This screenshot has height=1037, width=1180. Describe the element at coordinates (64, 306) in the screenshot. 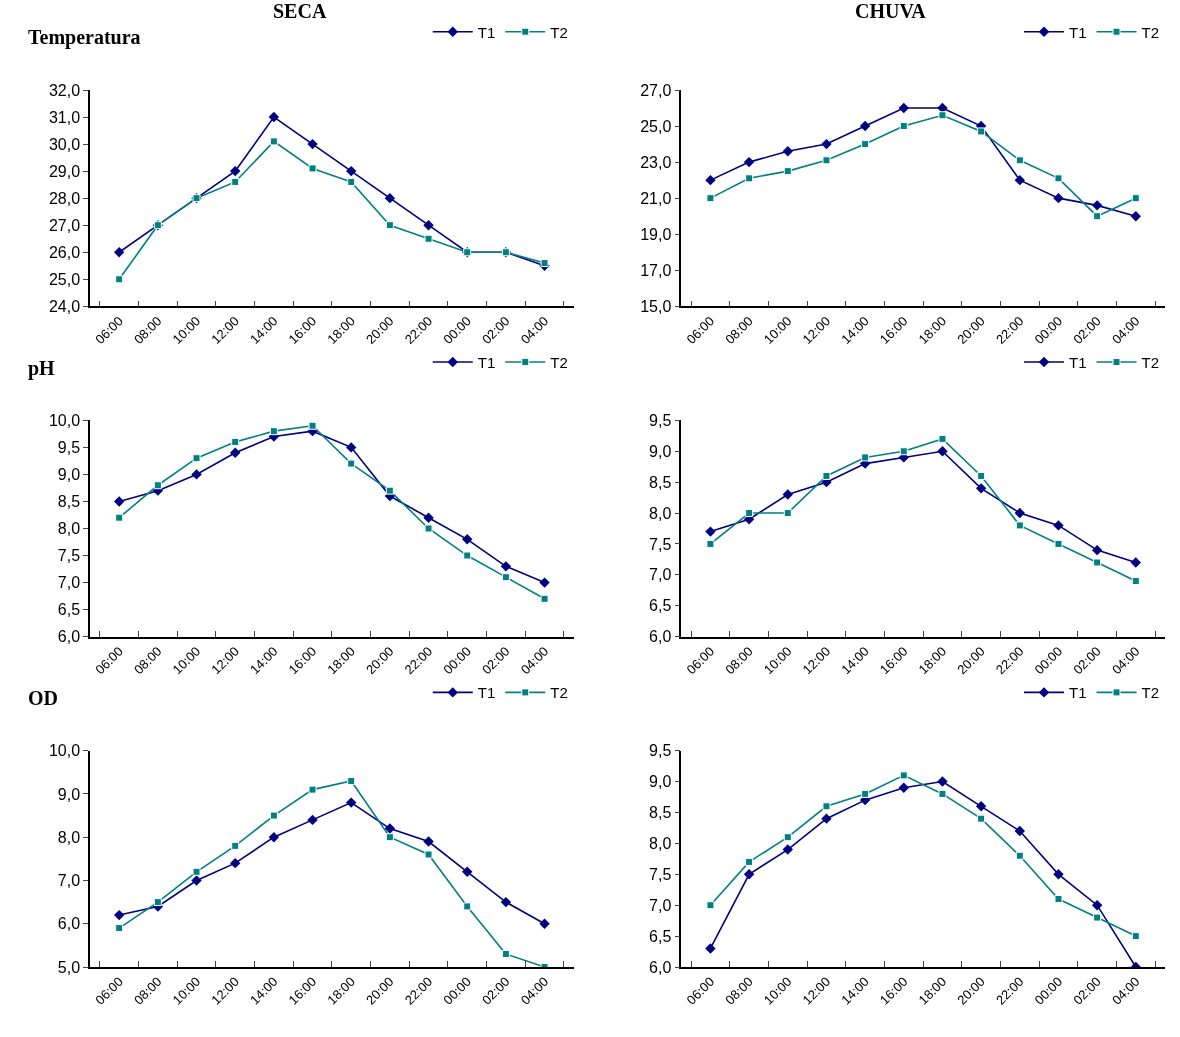

I see `y-tick-label: 24,0` at that location.